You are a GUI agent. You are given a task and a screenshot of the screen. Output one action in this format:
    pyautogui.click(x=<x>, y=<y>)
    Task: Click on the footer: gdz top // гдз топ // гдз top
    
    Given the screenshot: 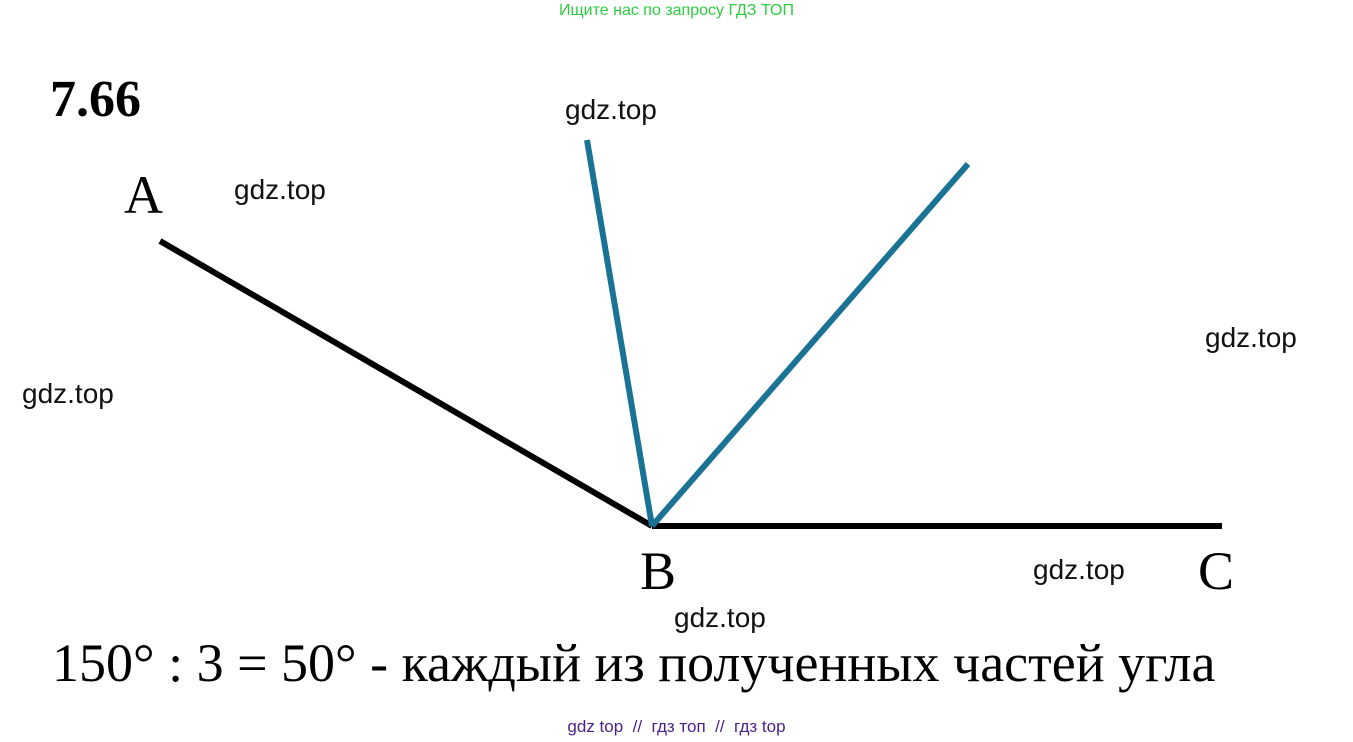 What is the action you would take?
    pyautogui.click(x=676, y=727)
    